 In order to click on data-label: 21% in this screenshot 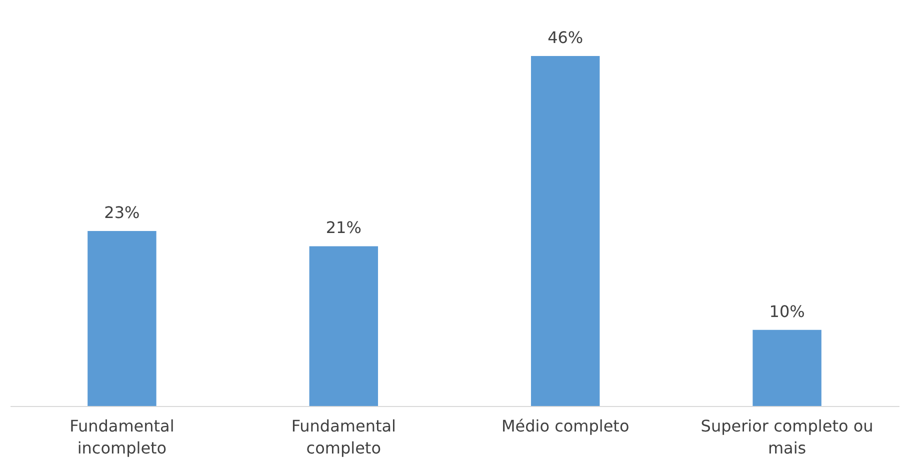, I will do `click(344, 228)`.